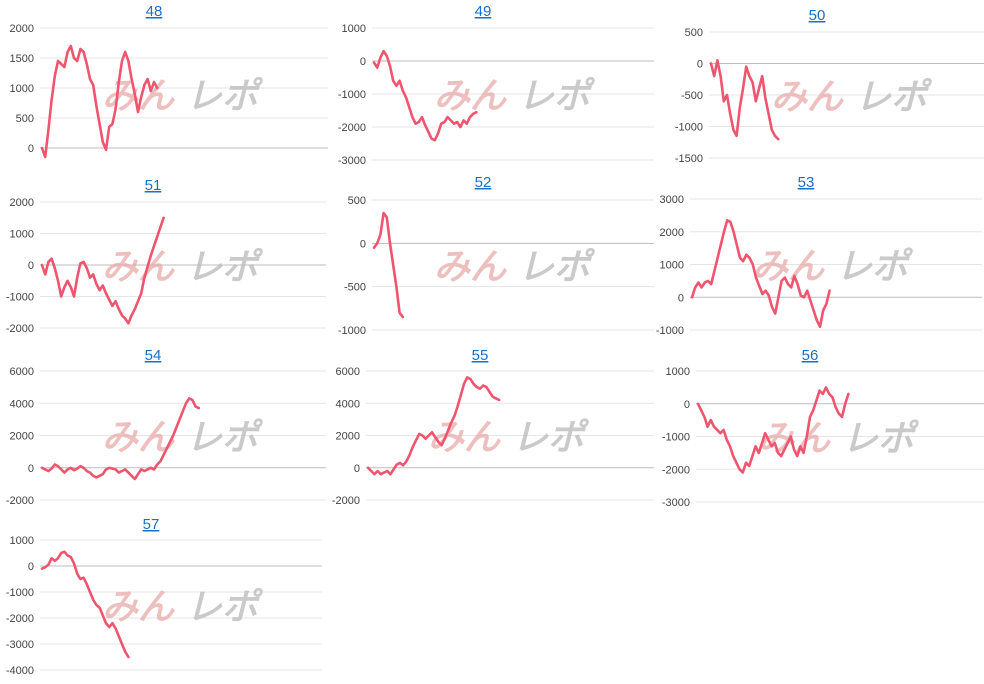 Image resolution: width=984 pixels, height=684 pixels. Describe the element at coordinates (689, 159) in the screenshot. I see `y-tick-label: -1500` at that location.